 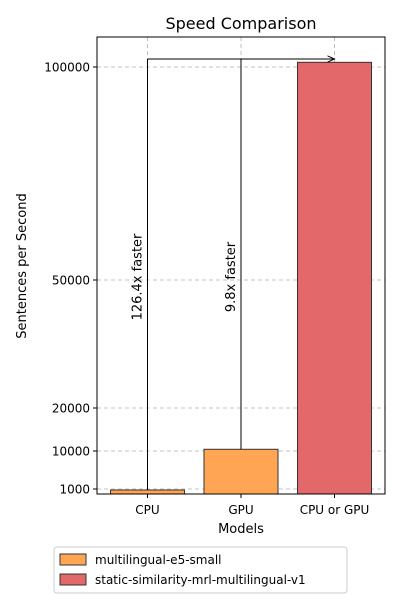 I want to click on legend-box, so click(x=200, y=570).